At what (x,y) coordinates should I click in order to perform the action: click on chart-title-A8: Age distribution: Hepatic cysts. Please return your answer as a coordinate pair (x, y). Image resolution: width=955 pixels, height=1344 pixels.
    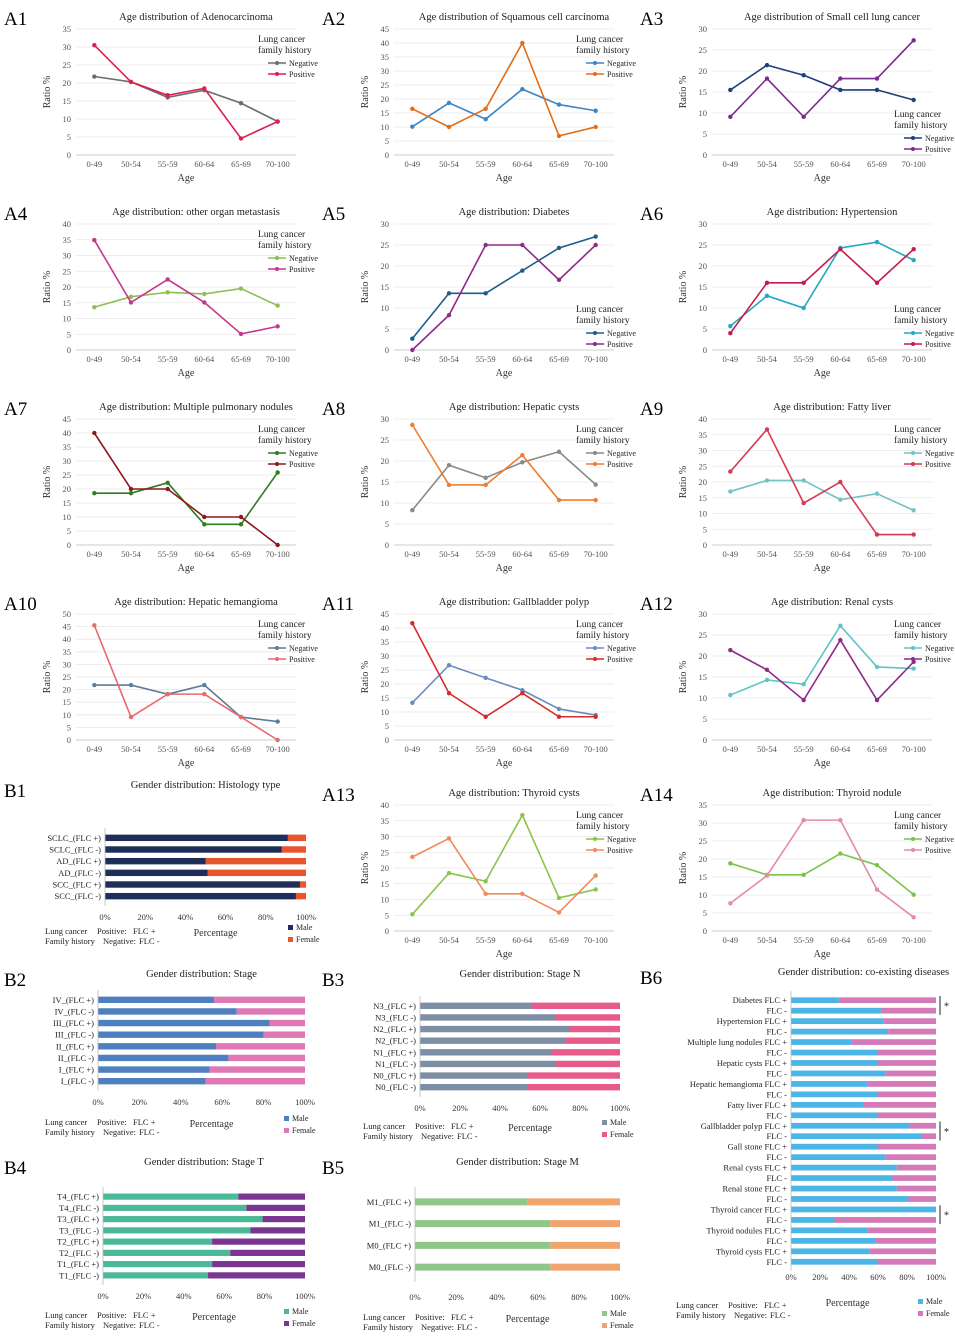
    Looking at the image, I should click on (514, 407).